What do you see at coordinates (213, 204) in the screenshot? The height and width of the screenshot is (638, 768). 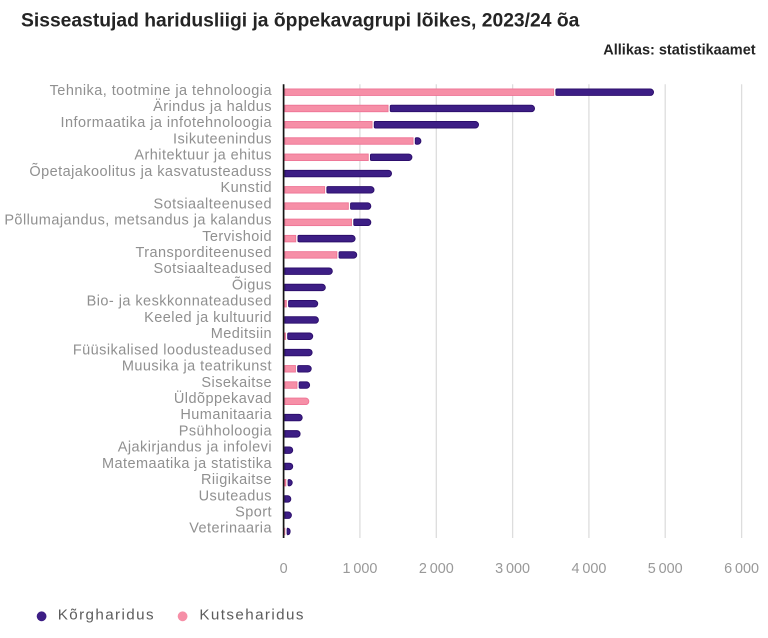 I see `svg-text: Sotsiaalteenused` at bounding box center [213, 204].